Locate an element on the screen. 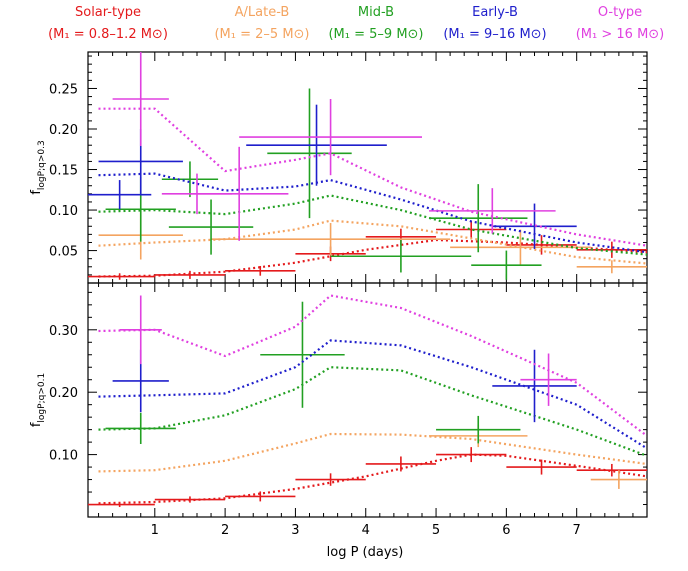 The image size is (688, 571). x-tick-label: 6 is located at coordinates (506, 530).